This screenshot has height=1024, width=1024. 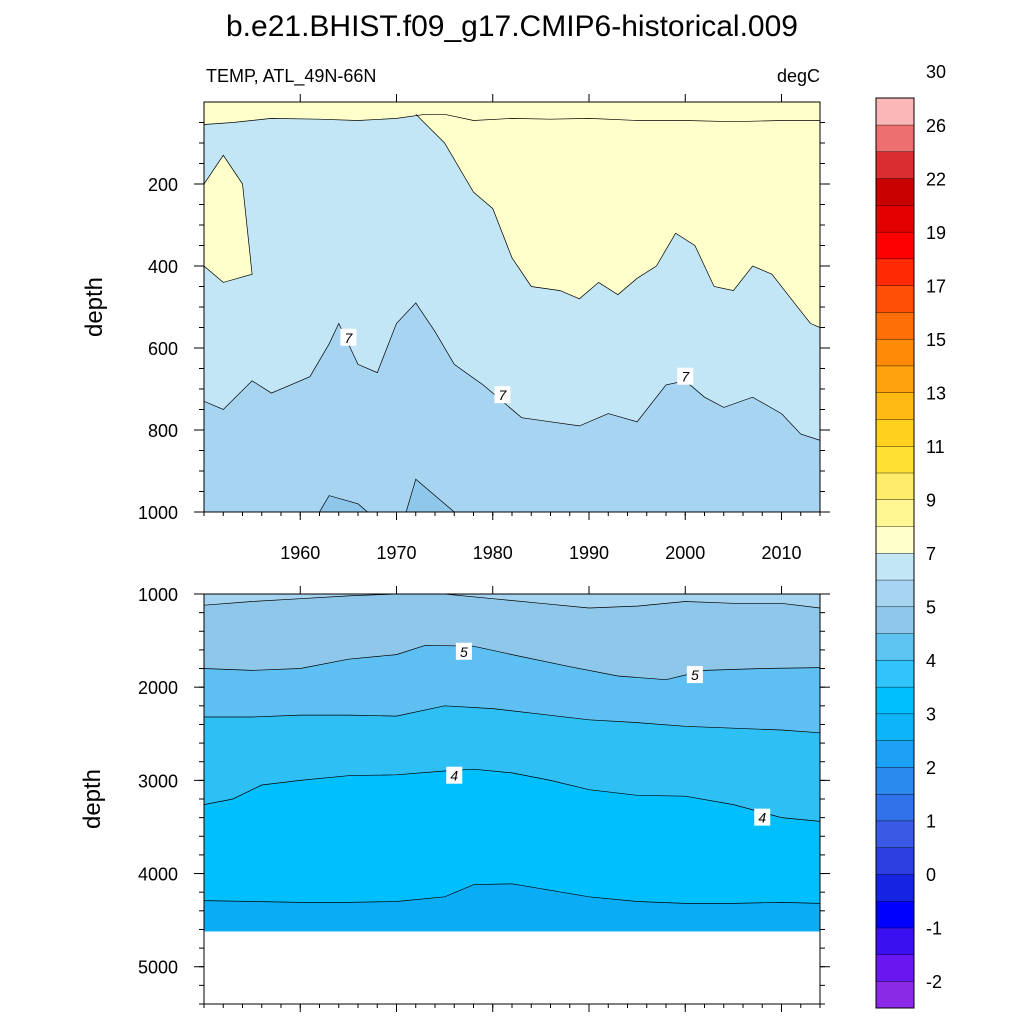 I want to click on lower-y-tick-label: 5000, so click(x=158, y=968).